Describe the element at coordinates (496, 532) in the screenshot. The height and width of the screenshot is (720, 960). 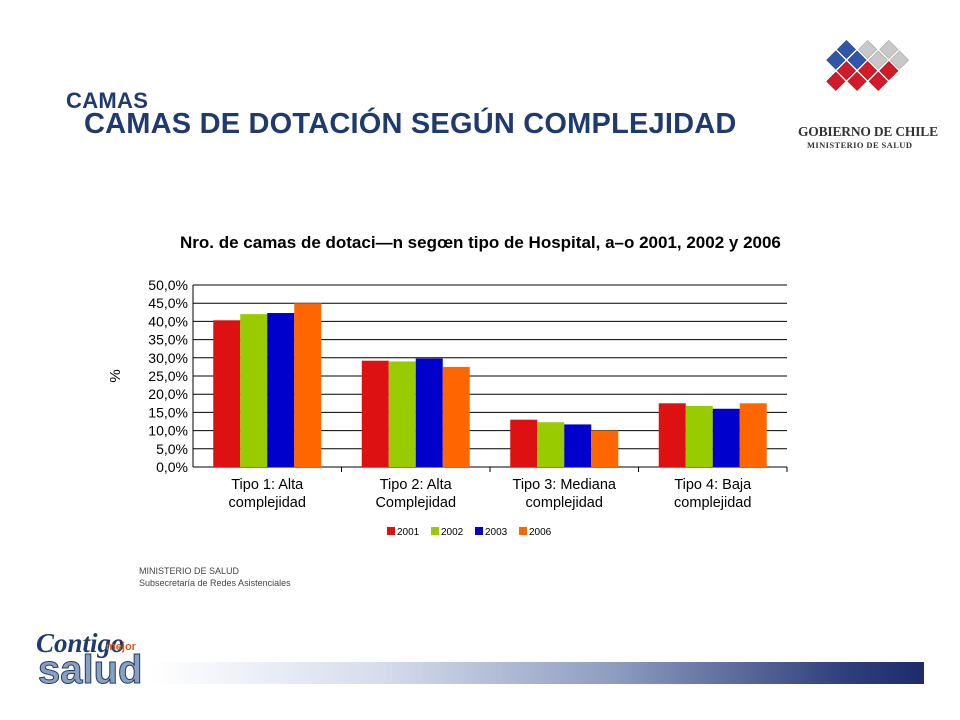
I see `legend-label-2003: 2003` at that location.